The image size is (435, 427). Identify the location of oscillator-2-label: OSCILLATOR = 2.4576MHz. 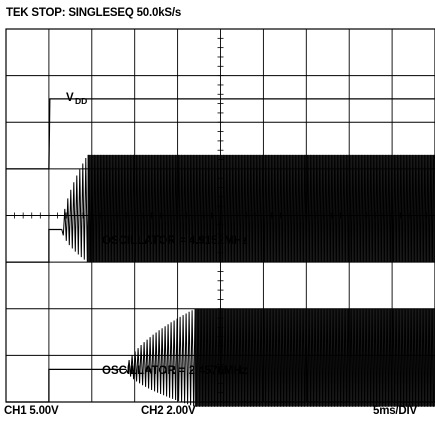
(175, 371).